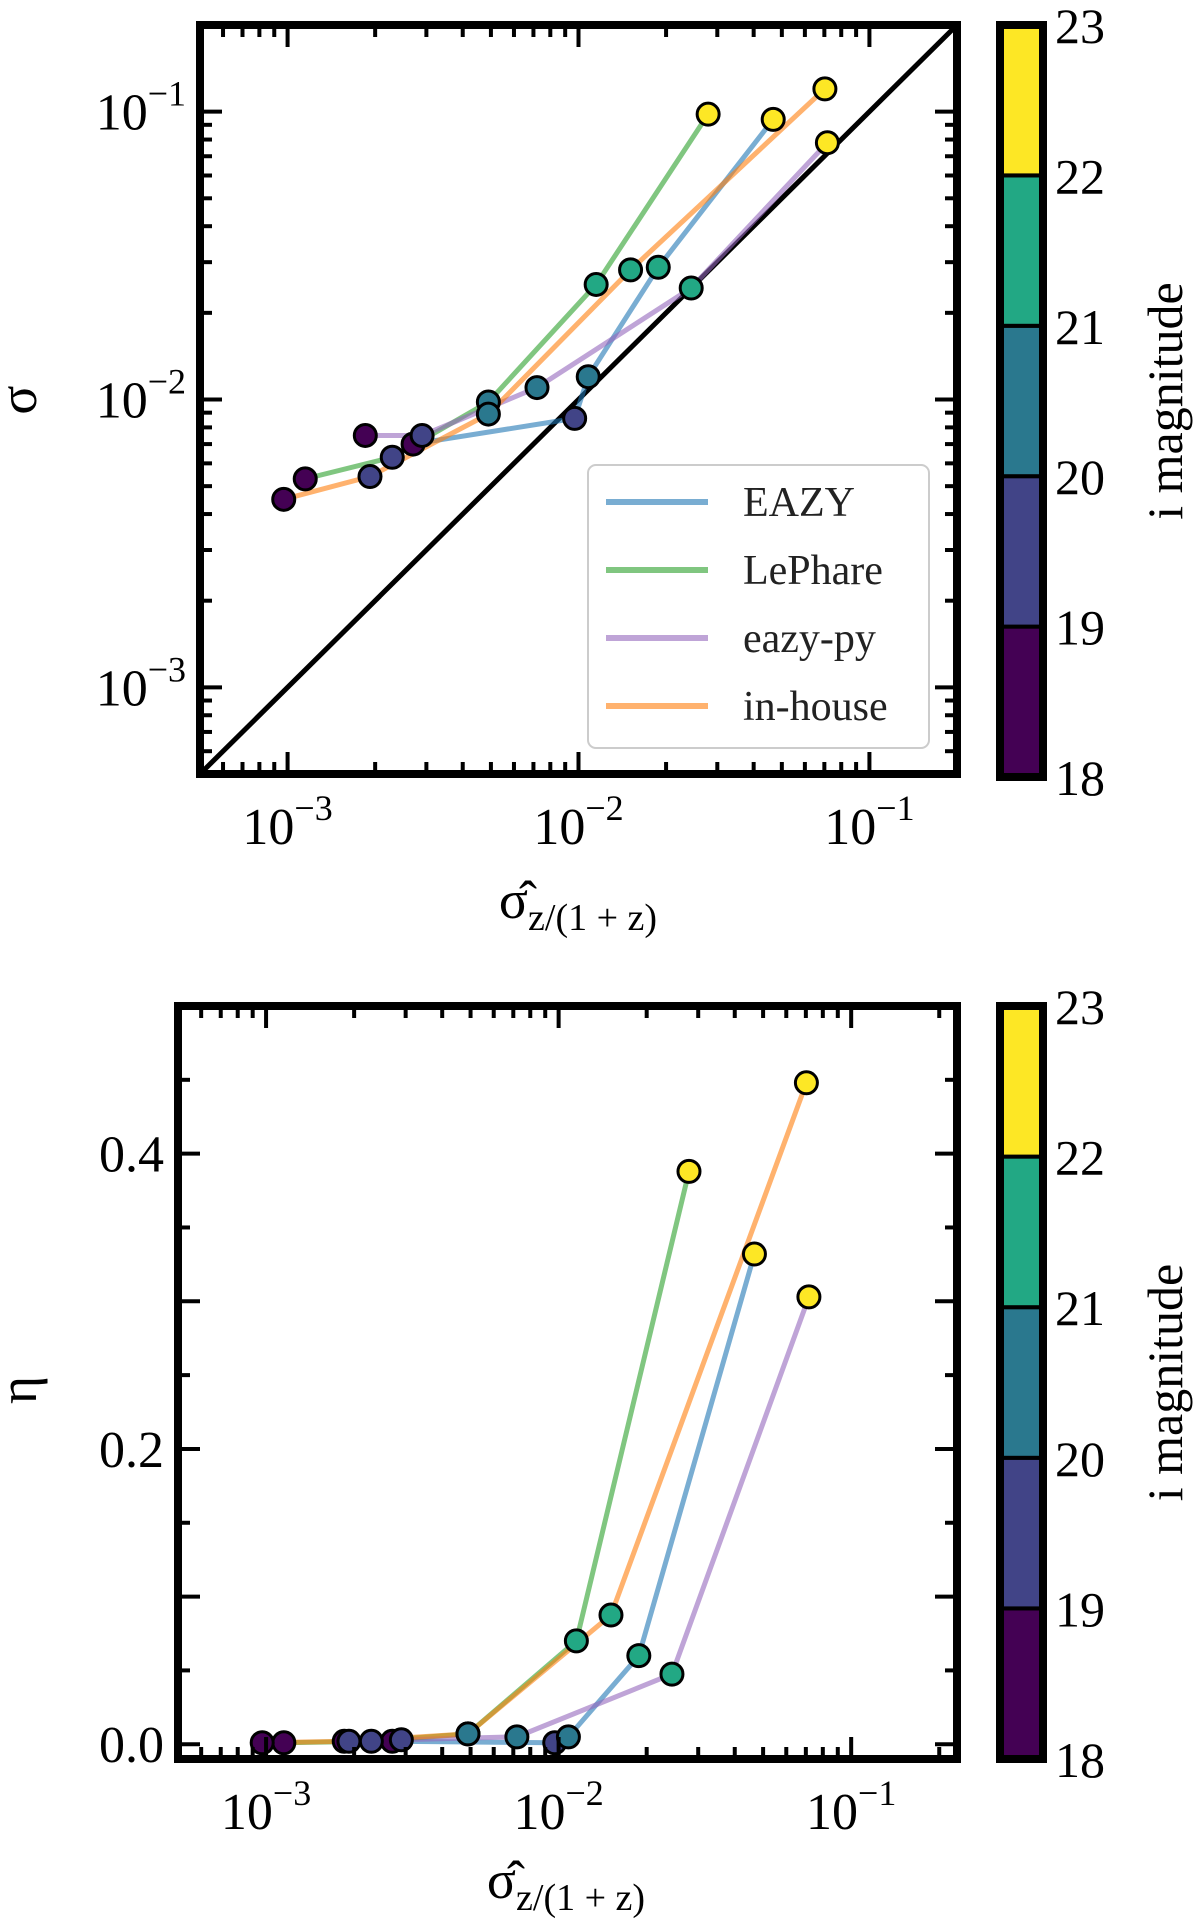  I want to click on y-tick-label: 0.4, so click(131, 1155).